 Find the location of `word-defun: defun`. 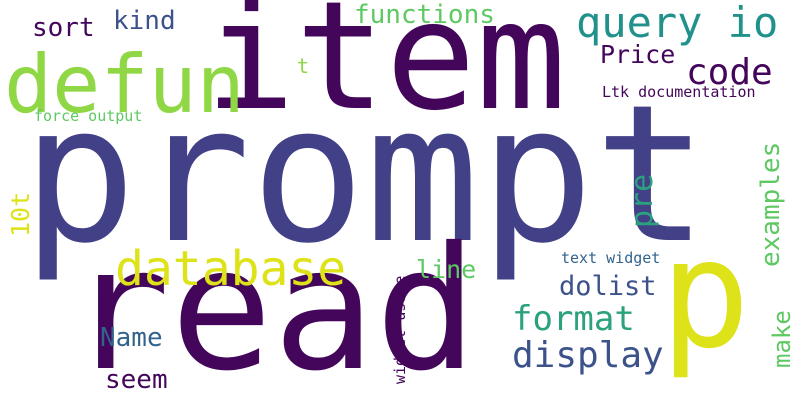

word-defun: defun is located at coordinates (124, 84).